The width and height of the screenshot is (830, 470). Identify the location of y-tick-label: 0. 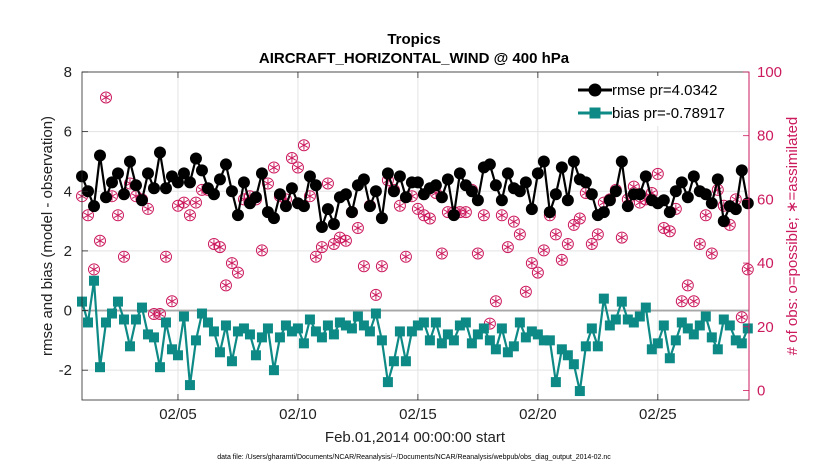
(68, 311).